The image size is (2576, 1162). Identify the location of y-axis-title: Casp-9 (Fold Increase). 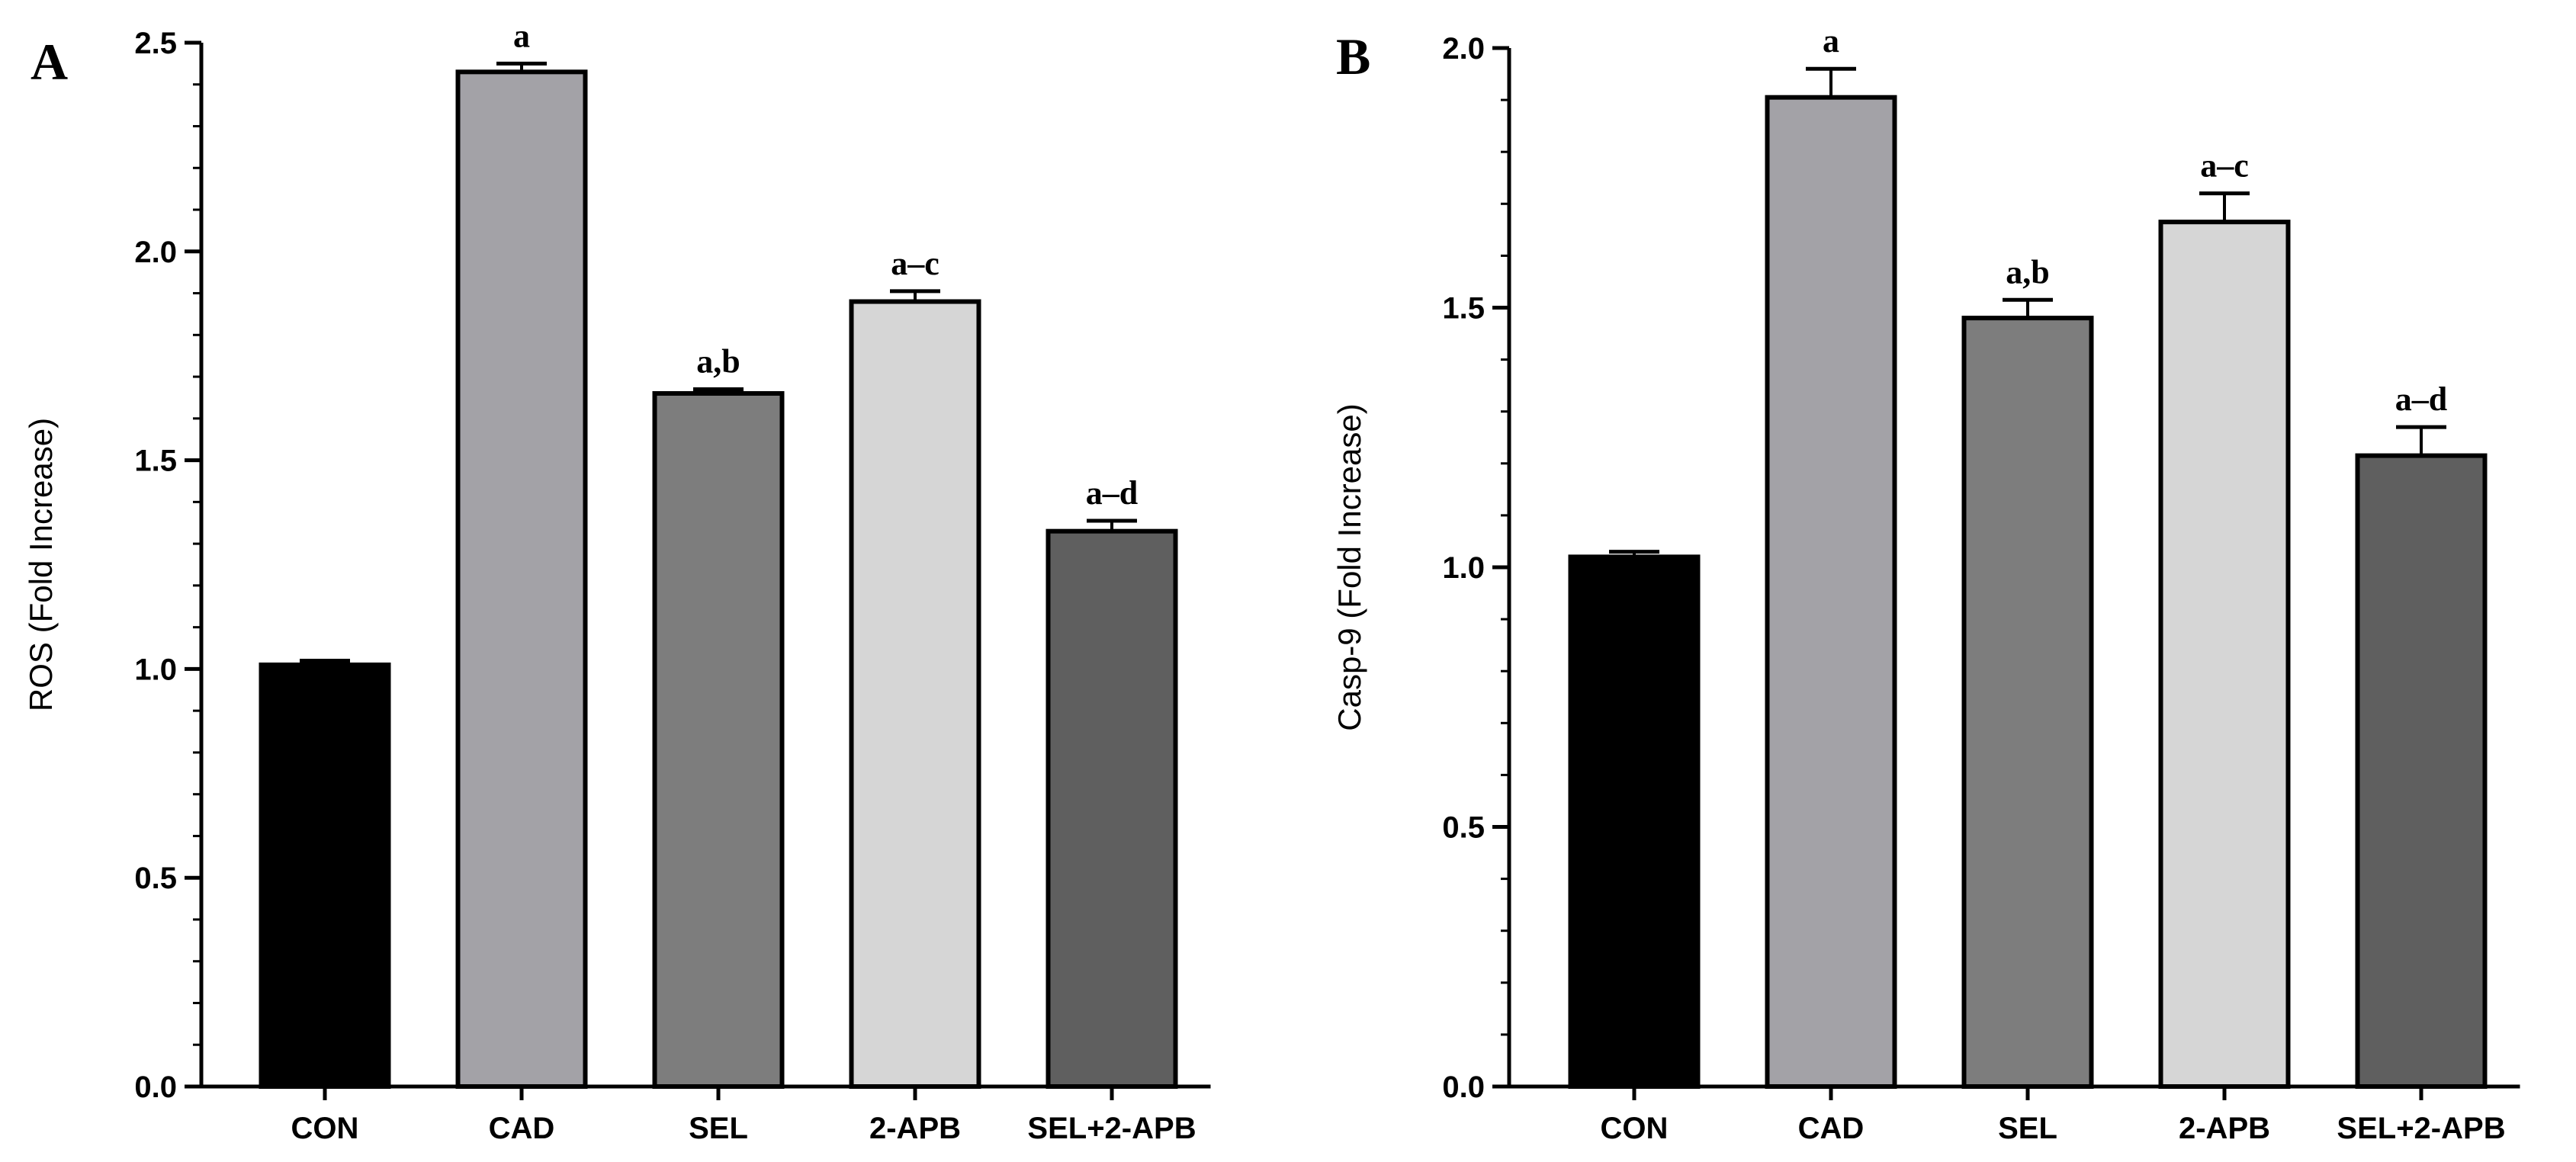
(1349, 567).